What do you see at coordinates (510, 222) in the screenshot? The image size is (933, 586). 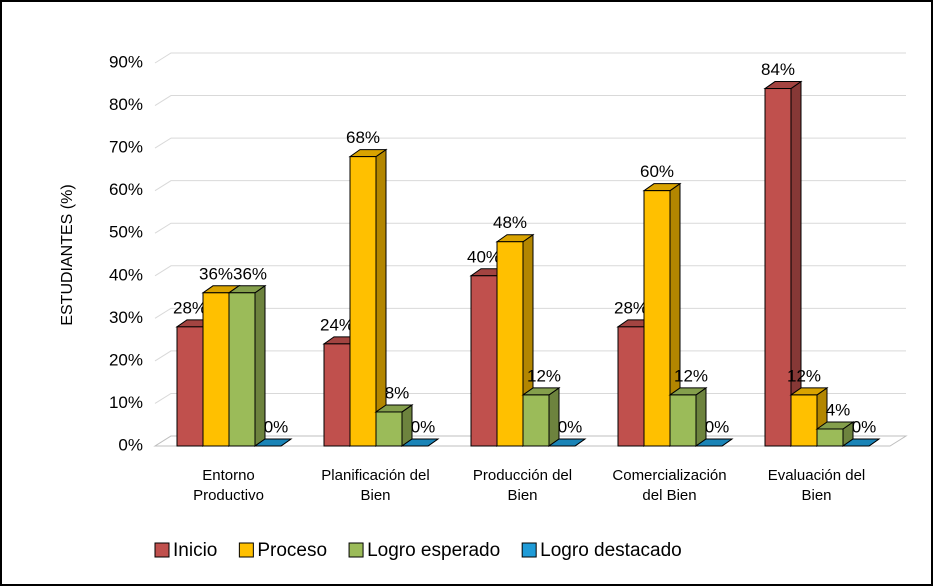 I see `data-label: 48%` at bounding box center [510, 222].